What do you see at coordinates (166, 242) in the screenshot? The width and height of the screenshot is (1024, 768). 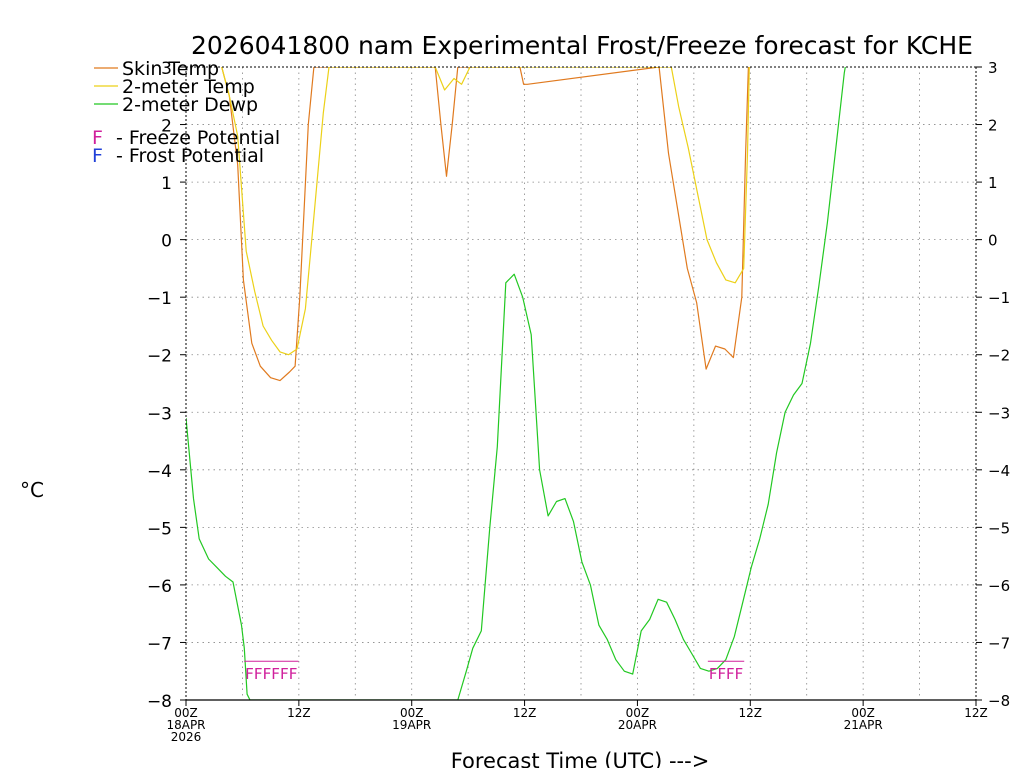 I see `y-tick-label: 0` at bounding box center [166, 242].